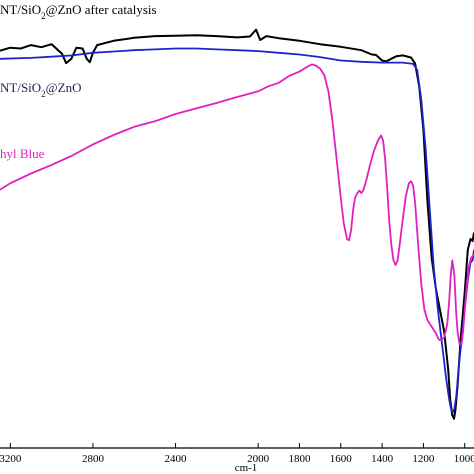 Image resolution: width=474 pixels, height=474 pixels. What do you see at coordinates (246, 468) in the screenshot?
I see `x-axis-label: cm-1` at bounding box center [246, 468].